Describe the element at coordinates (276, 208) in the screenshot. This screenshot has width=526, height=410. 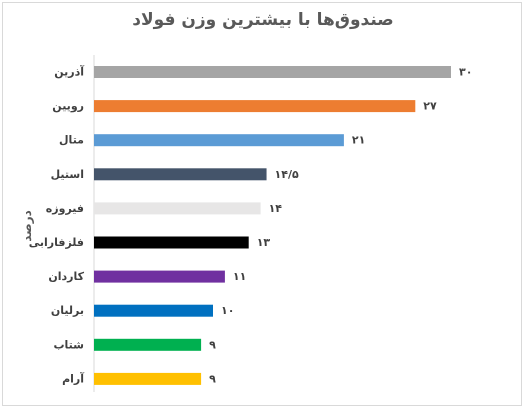
I see `value-label-5: ۱۴` at that location.